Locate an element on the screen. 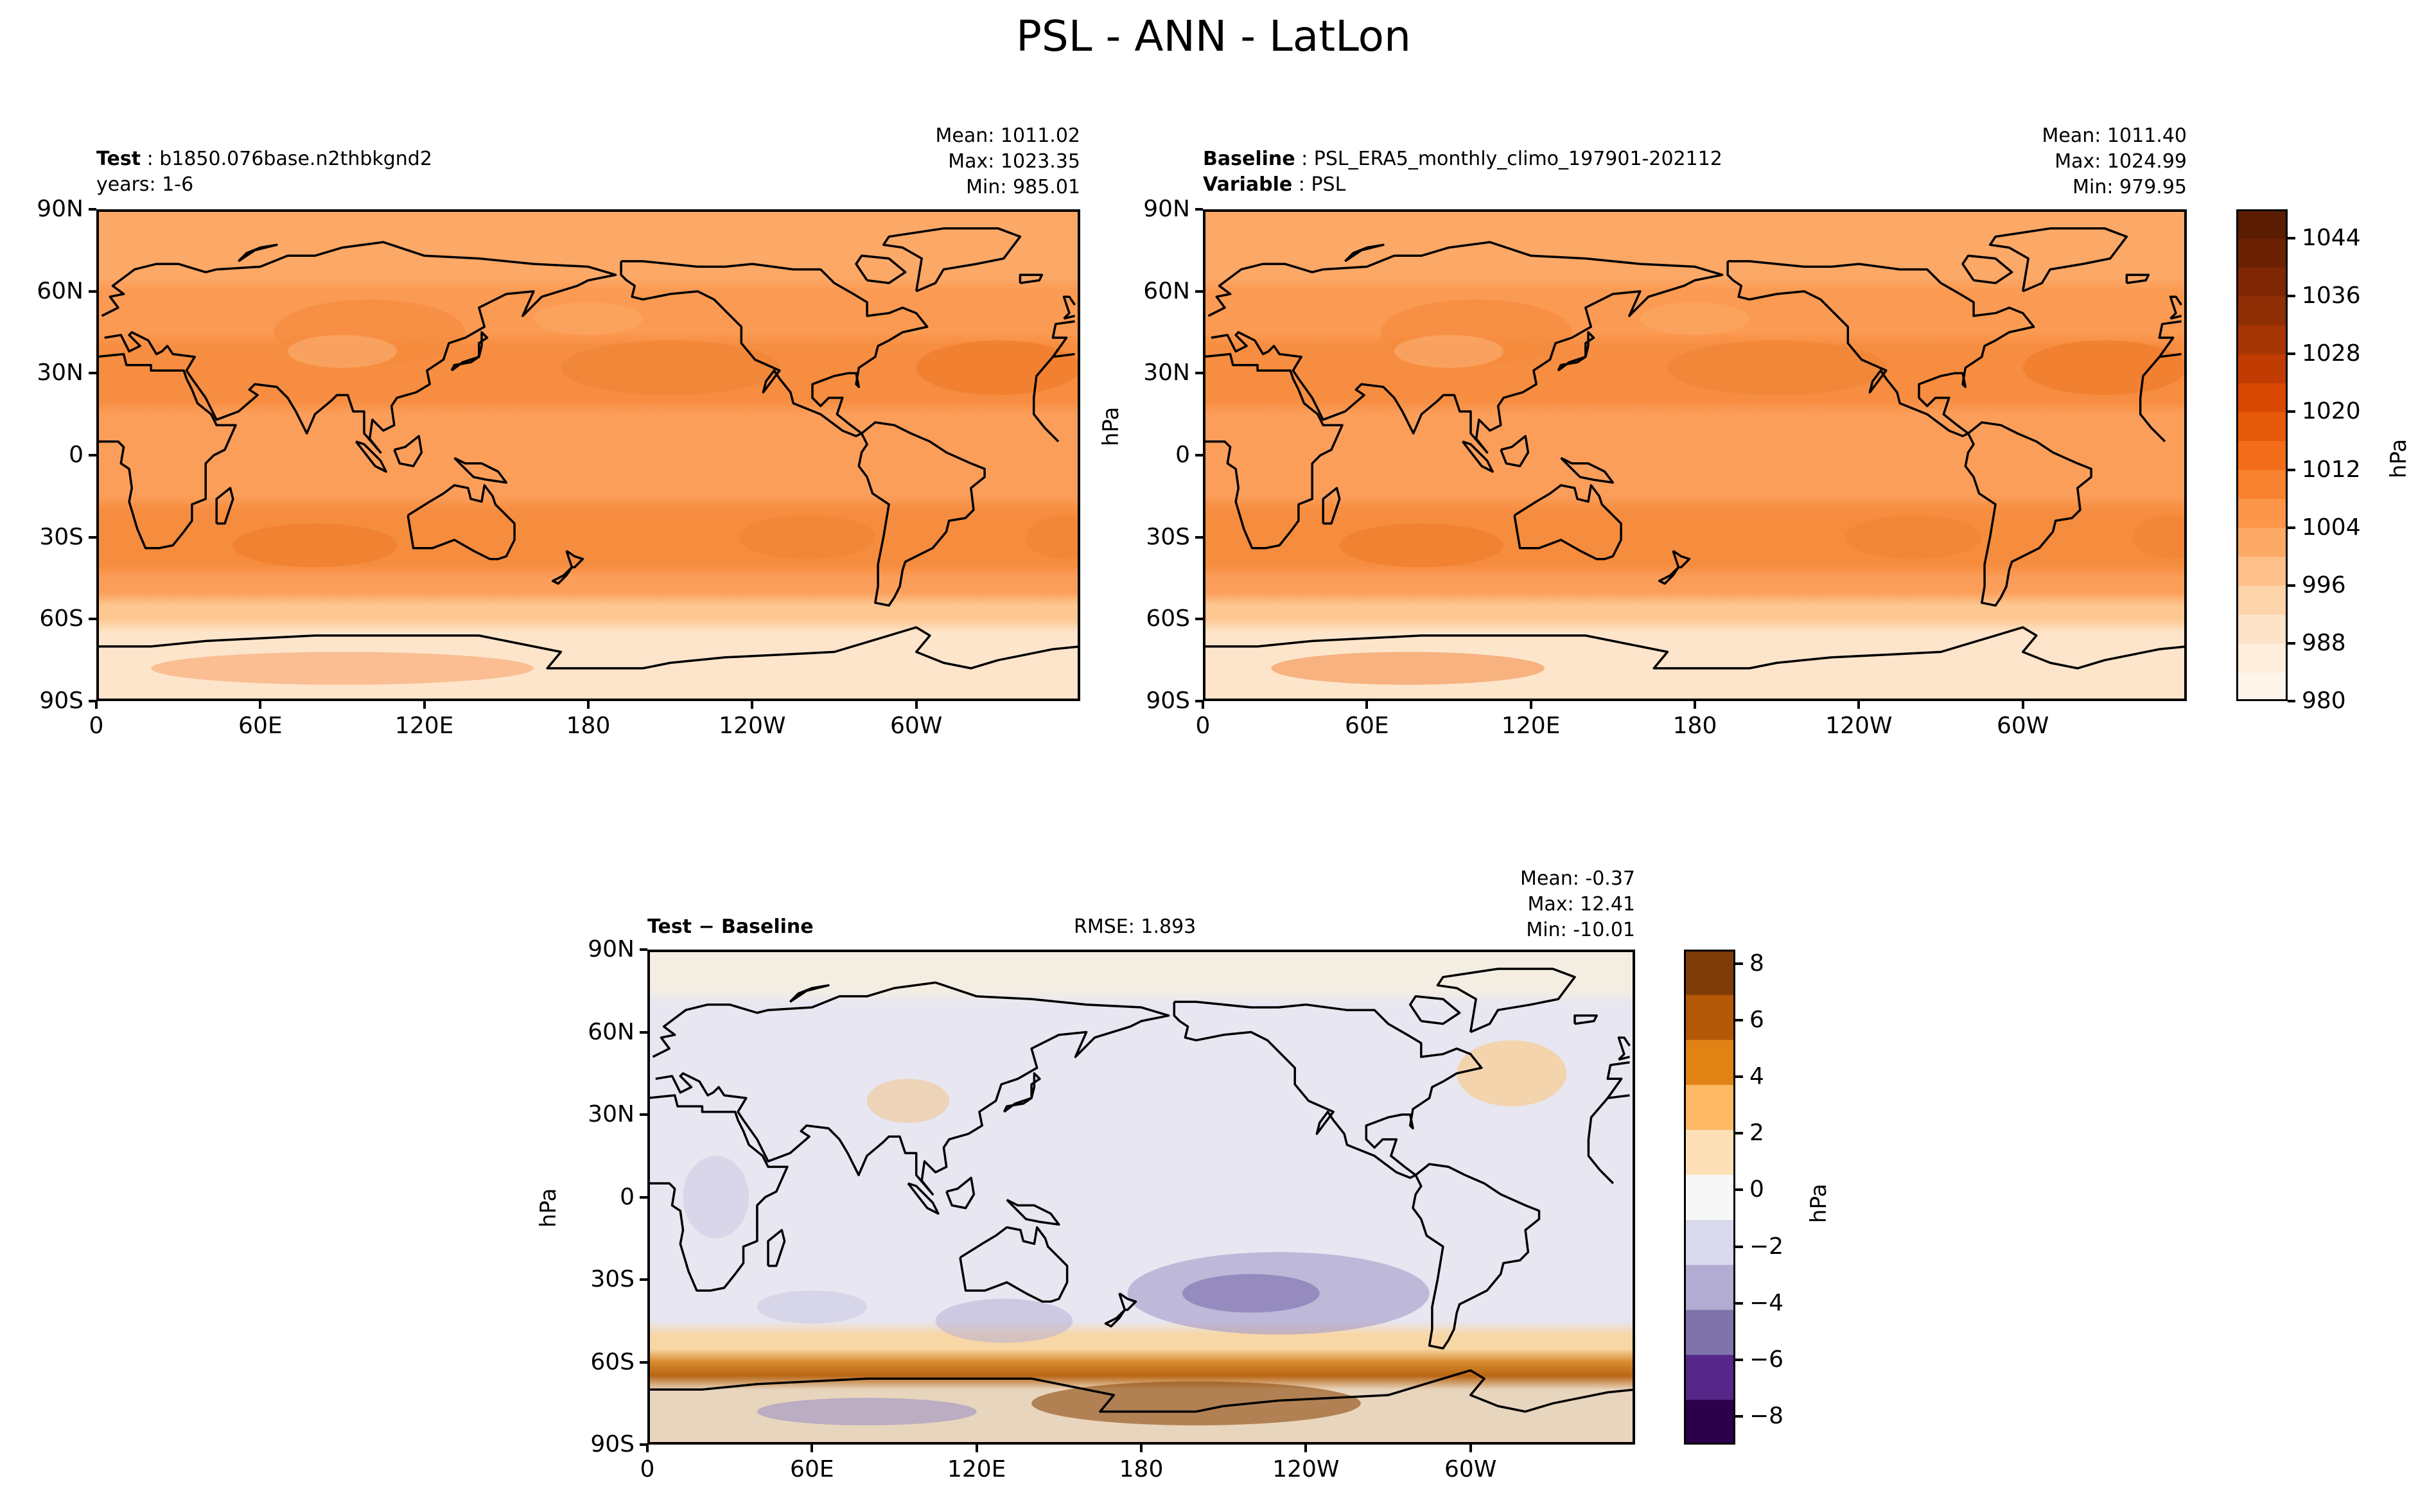 This screenshot has width=2427, height=1512. coastline-madagascar is located at coordinates (224, 506).